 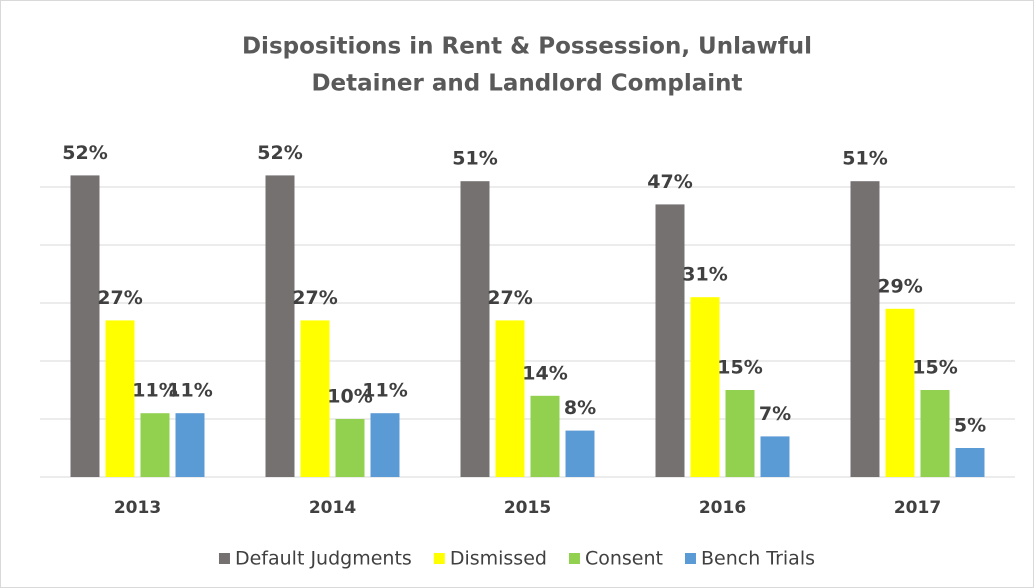 I want to click on x-tick-label: 2017, so click(x=917, y=508).